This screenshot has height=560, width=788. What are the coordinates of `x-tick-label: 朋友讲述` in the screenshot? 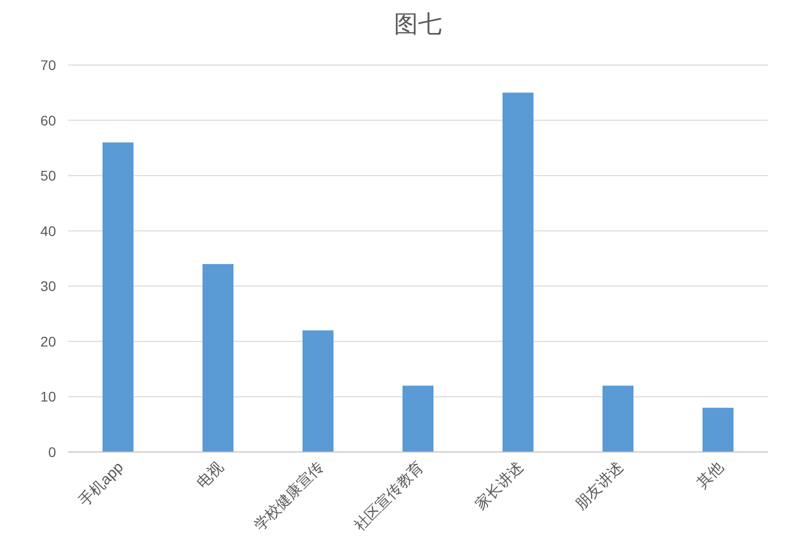 It's located at (599, 486).